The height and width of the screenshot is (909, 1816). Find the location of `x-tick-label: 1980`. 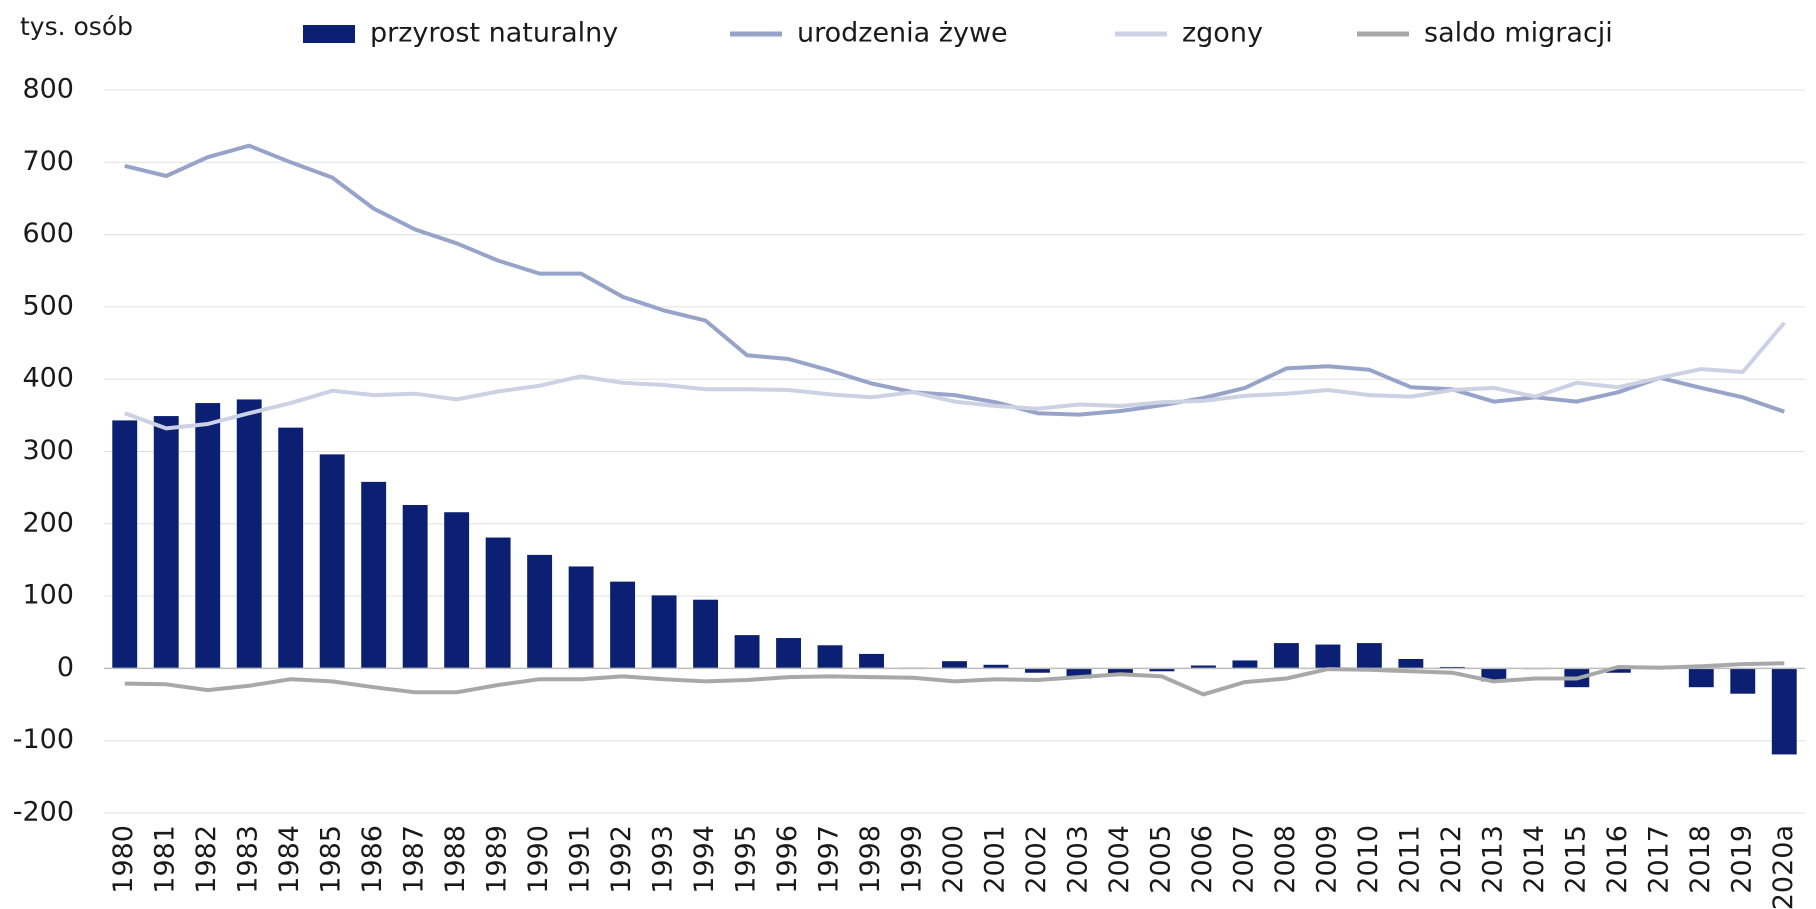

x-tick-label: 1980 is located at coordinates (123, 859).